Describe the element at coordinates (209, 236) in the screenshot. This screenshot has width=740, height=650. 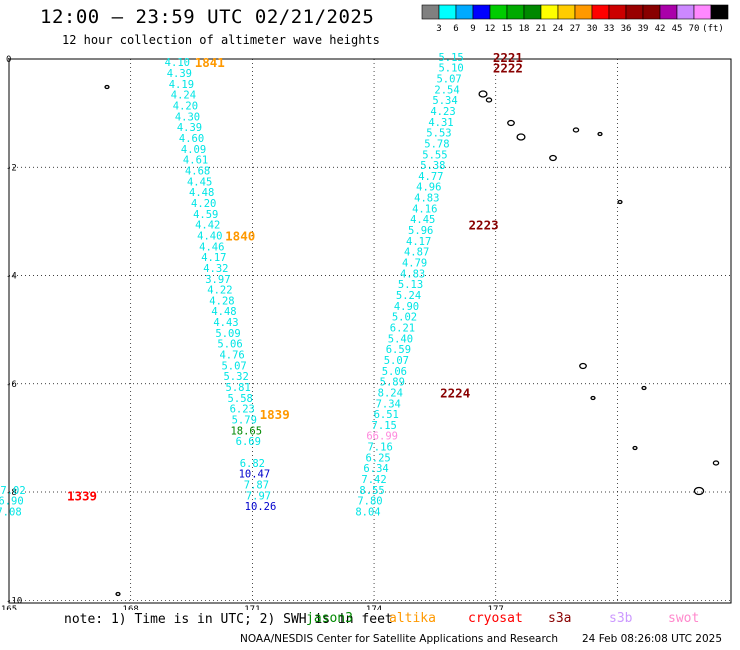
I see `wave-height-label: 4.40` at that location.